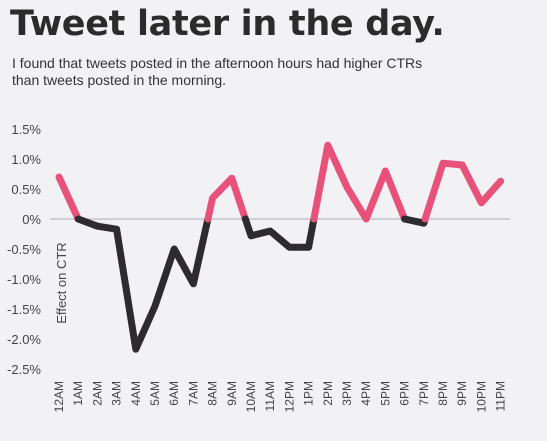 The width and height of the screenshot is (547, 441). I want to click on x-tick-label-5pm: 5PM, so click(385, 393).